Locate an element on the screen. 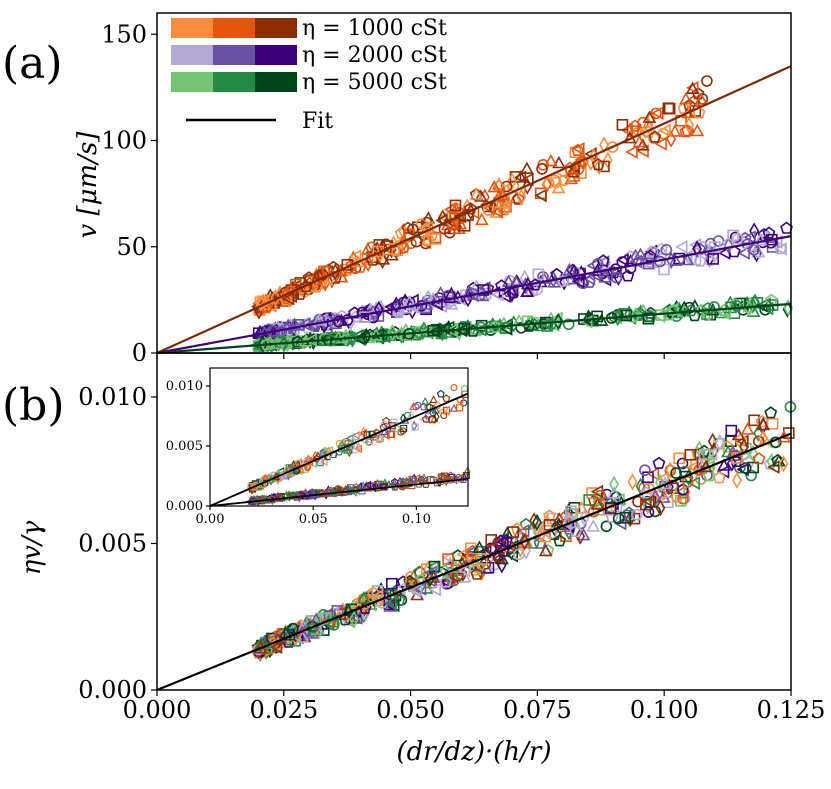  legend-item-fit: Fit is located at coordinates (259, 121).